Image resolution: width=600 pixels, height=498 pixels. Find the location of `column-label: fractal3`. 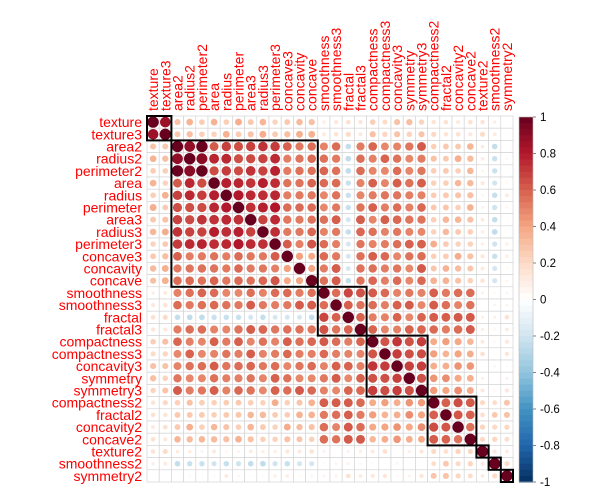

column-label: fractal3 is located at coordinates (361, 88).